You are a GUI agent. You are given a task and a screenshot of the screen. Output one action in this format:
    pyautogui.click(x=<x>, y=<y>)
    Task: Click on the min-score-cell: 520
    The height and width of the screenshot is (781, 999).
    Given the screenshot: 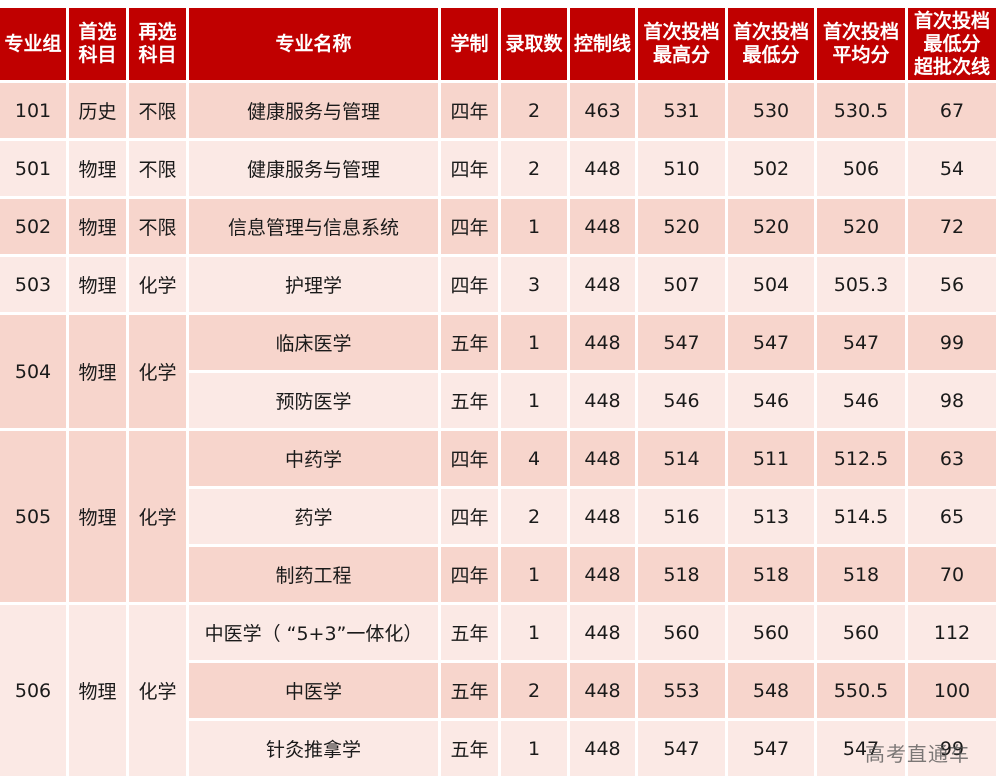 What is the action you would take?
    pyautogui.click(x=771, y=226)
    